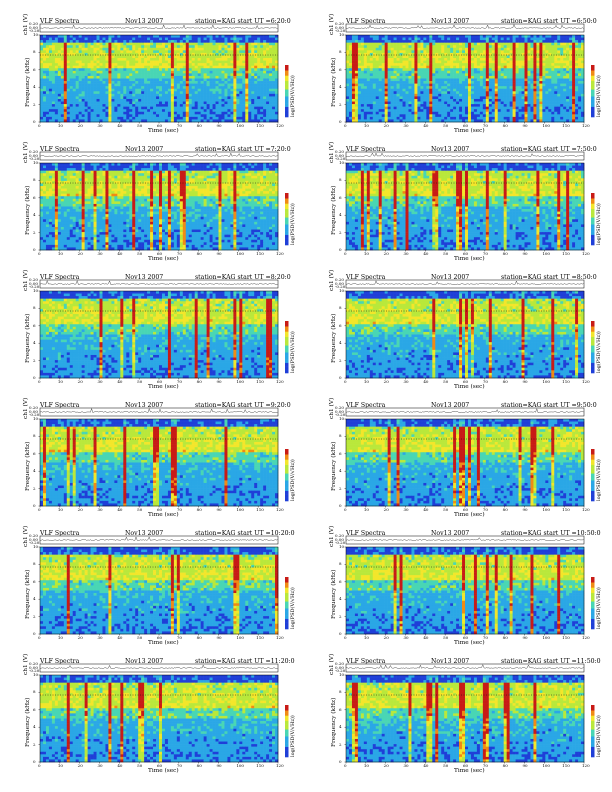 The height and width of the screenshot is (792, 612). I want to click on start-time: 8:50:0, so click(587, 277).